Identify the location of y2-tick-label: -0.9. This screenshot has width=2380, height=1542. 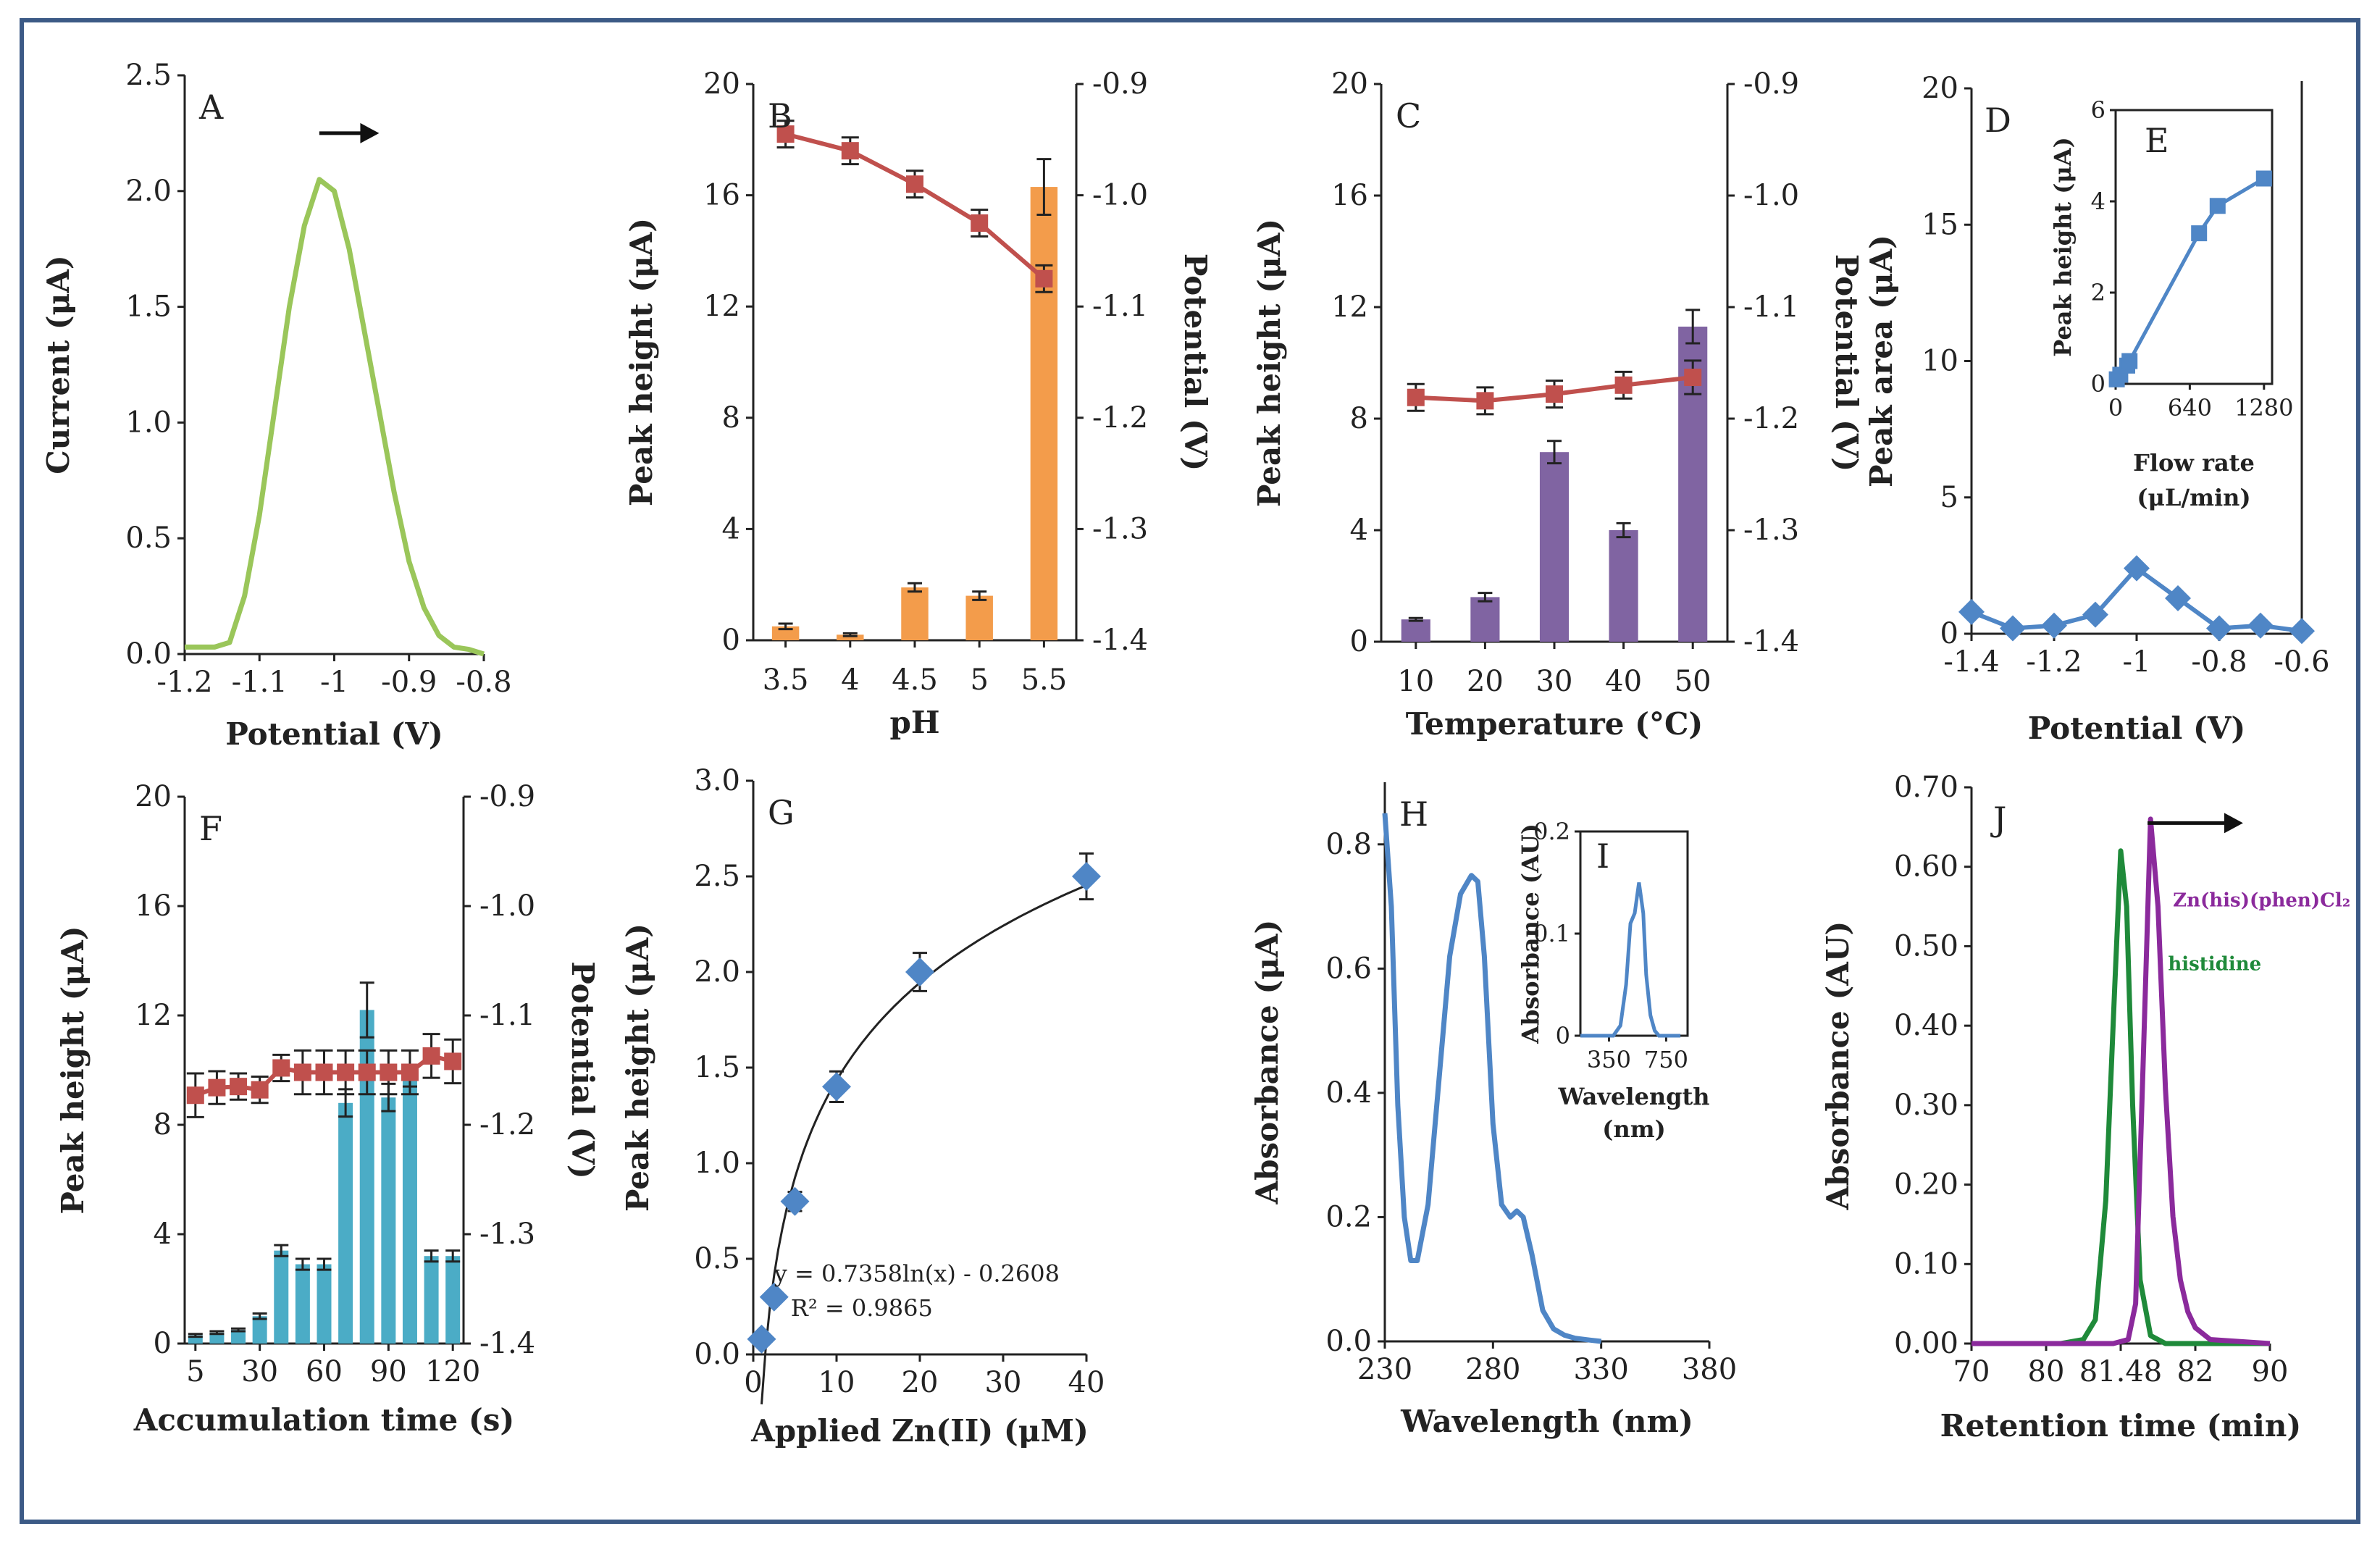
(1120, 84).